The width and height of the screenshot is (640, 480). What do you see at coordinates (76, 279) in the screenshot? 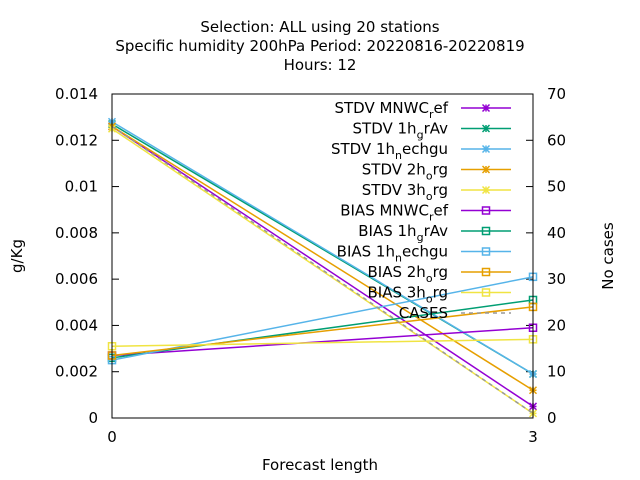
I see `y-tick-label: 0.006` at bounding box center [76, 279].